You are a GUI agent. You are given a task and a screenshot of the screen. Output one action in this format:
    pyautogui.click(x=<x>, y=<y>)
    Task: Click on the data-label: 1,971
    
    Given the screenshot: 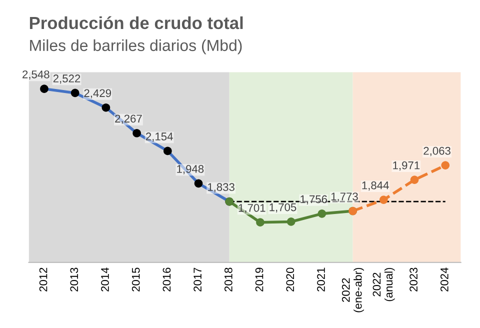 What is the action you would take?
    pyautogui.click(x=406, y=166)
    